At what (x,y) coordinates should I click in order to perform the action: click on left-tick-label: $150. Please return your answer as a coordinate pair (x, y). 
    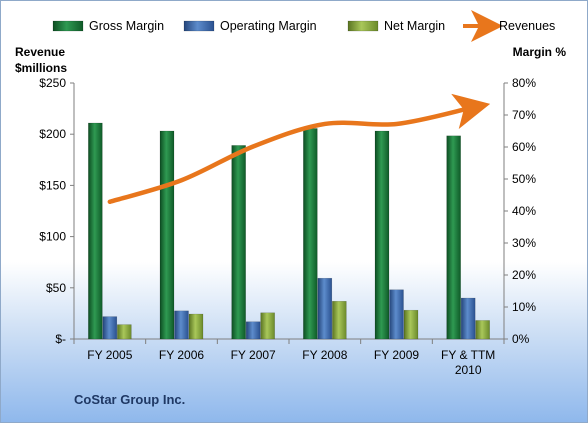
    Looking at the image, I should click on (52, 185).